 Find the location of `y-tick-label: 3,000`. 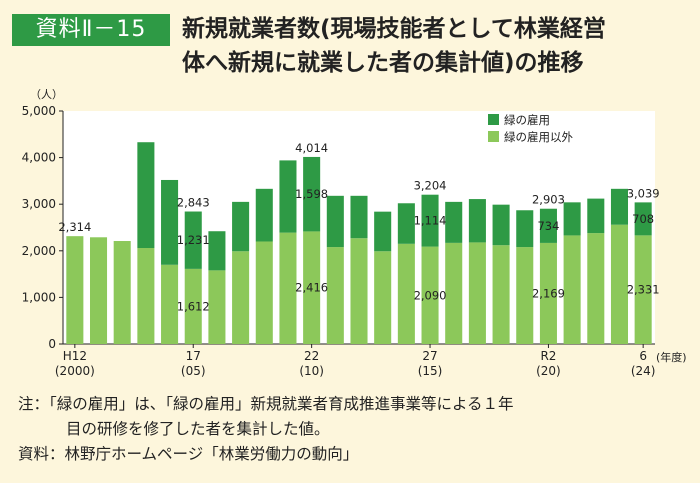

y-tick-label: 3,000 is located at coordinates (39, 204).